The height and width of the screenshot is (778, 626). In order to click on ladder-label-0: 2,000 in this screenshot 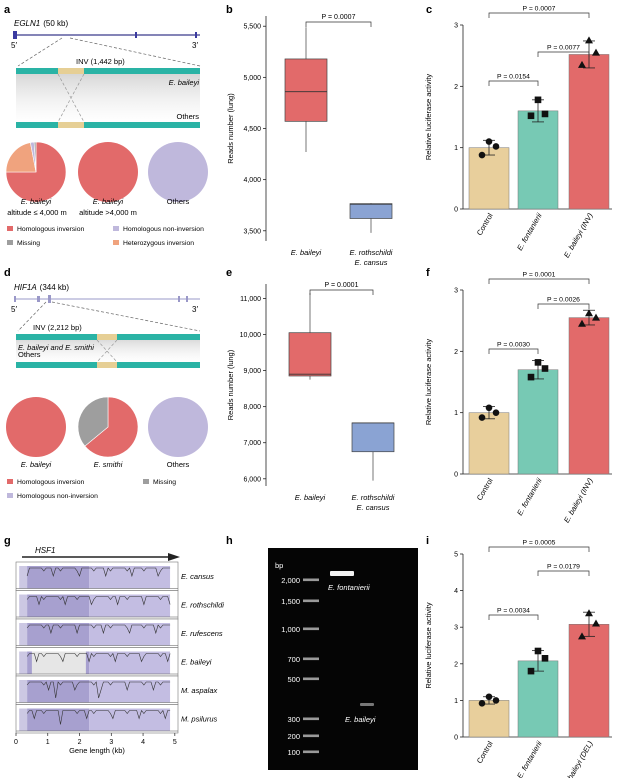, I will do `click(290, 580)`.